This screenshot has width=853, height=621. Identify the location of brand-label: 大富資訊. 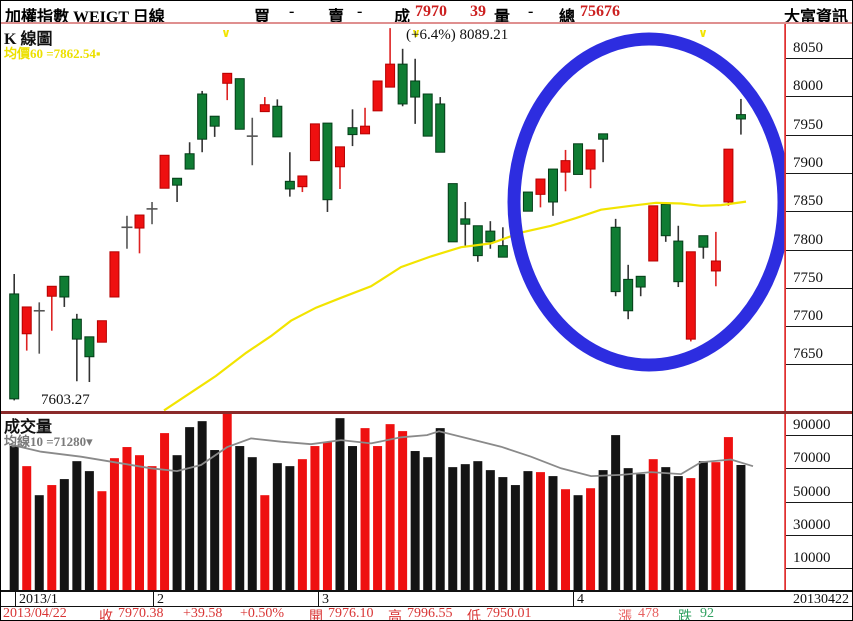
(815, 17).